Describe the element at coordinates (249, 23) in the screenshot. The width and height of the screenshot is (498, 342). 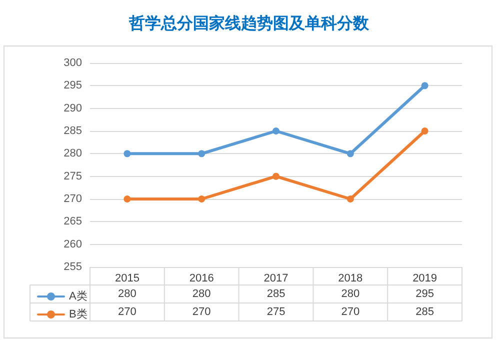
I see `chart-title: 哲学总分国家线趋势图及单科分数` at that location.